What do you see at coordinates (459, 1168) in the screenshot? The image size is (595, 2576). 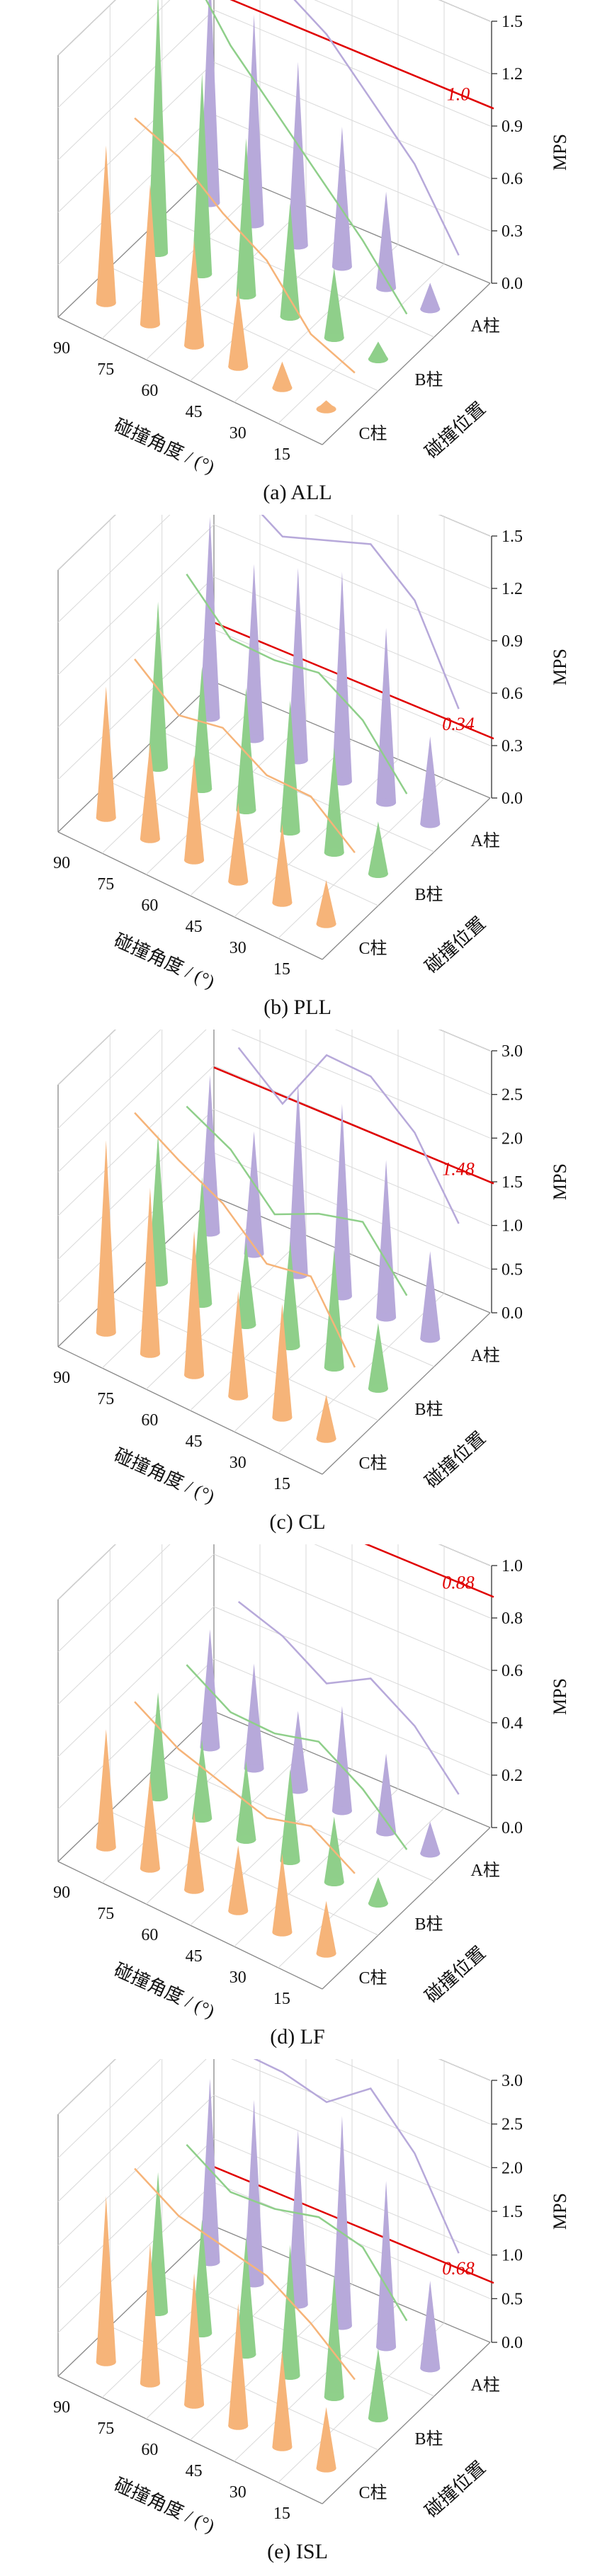 I see `threshold-label: 1.48` at bounding box center [459, 1168].